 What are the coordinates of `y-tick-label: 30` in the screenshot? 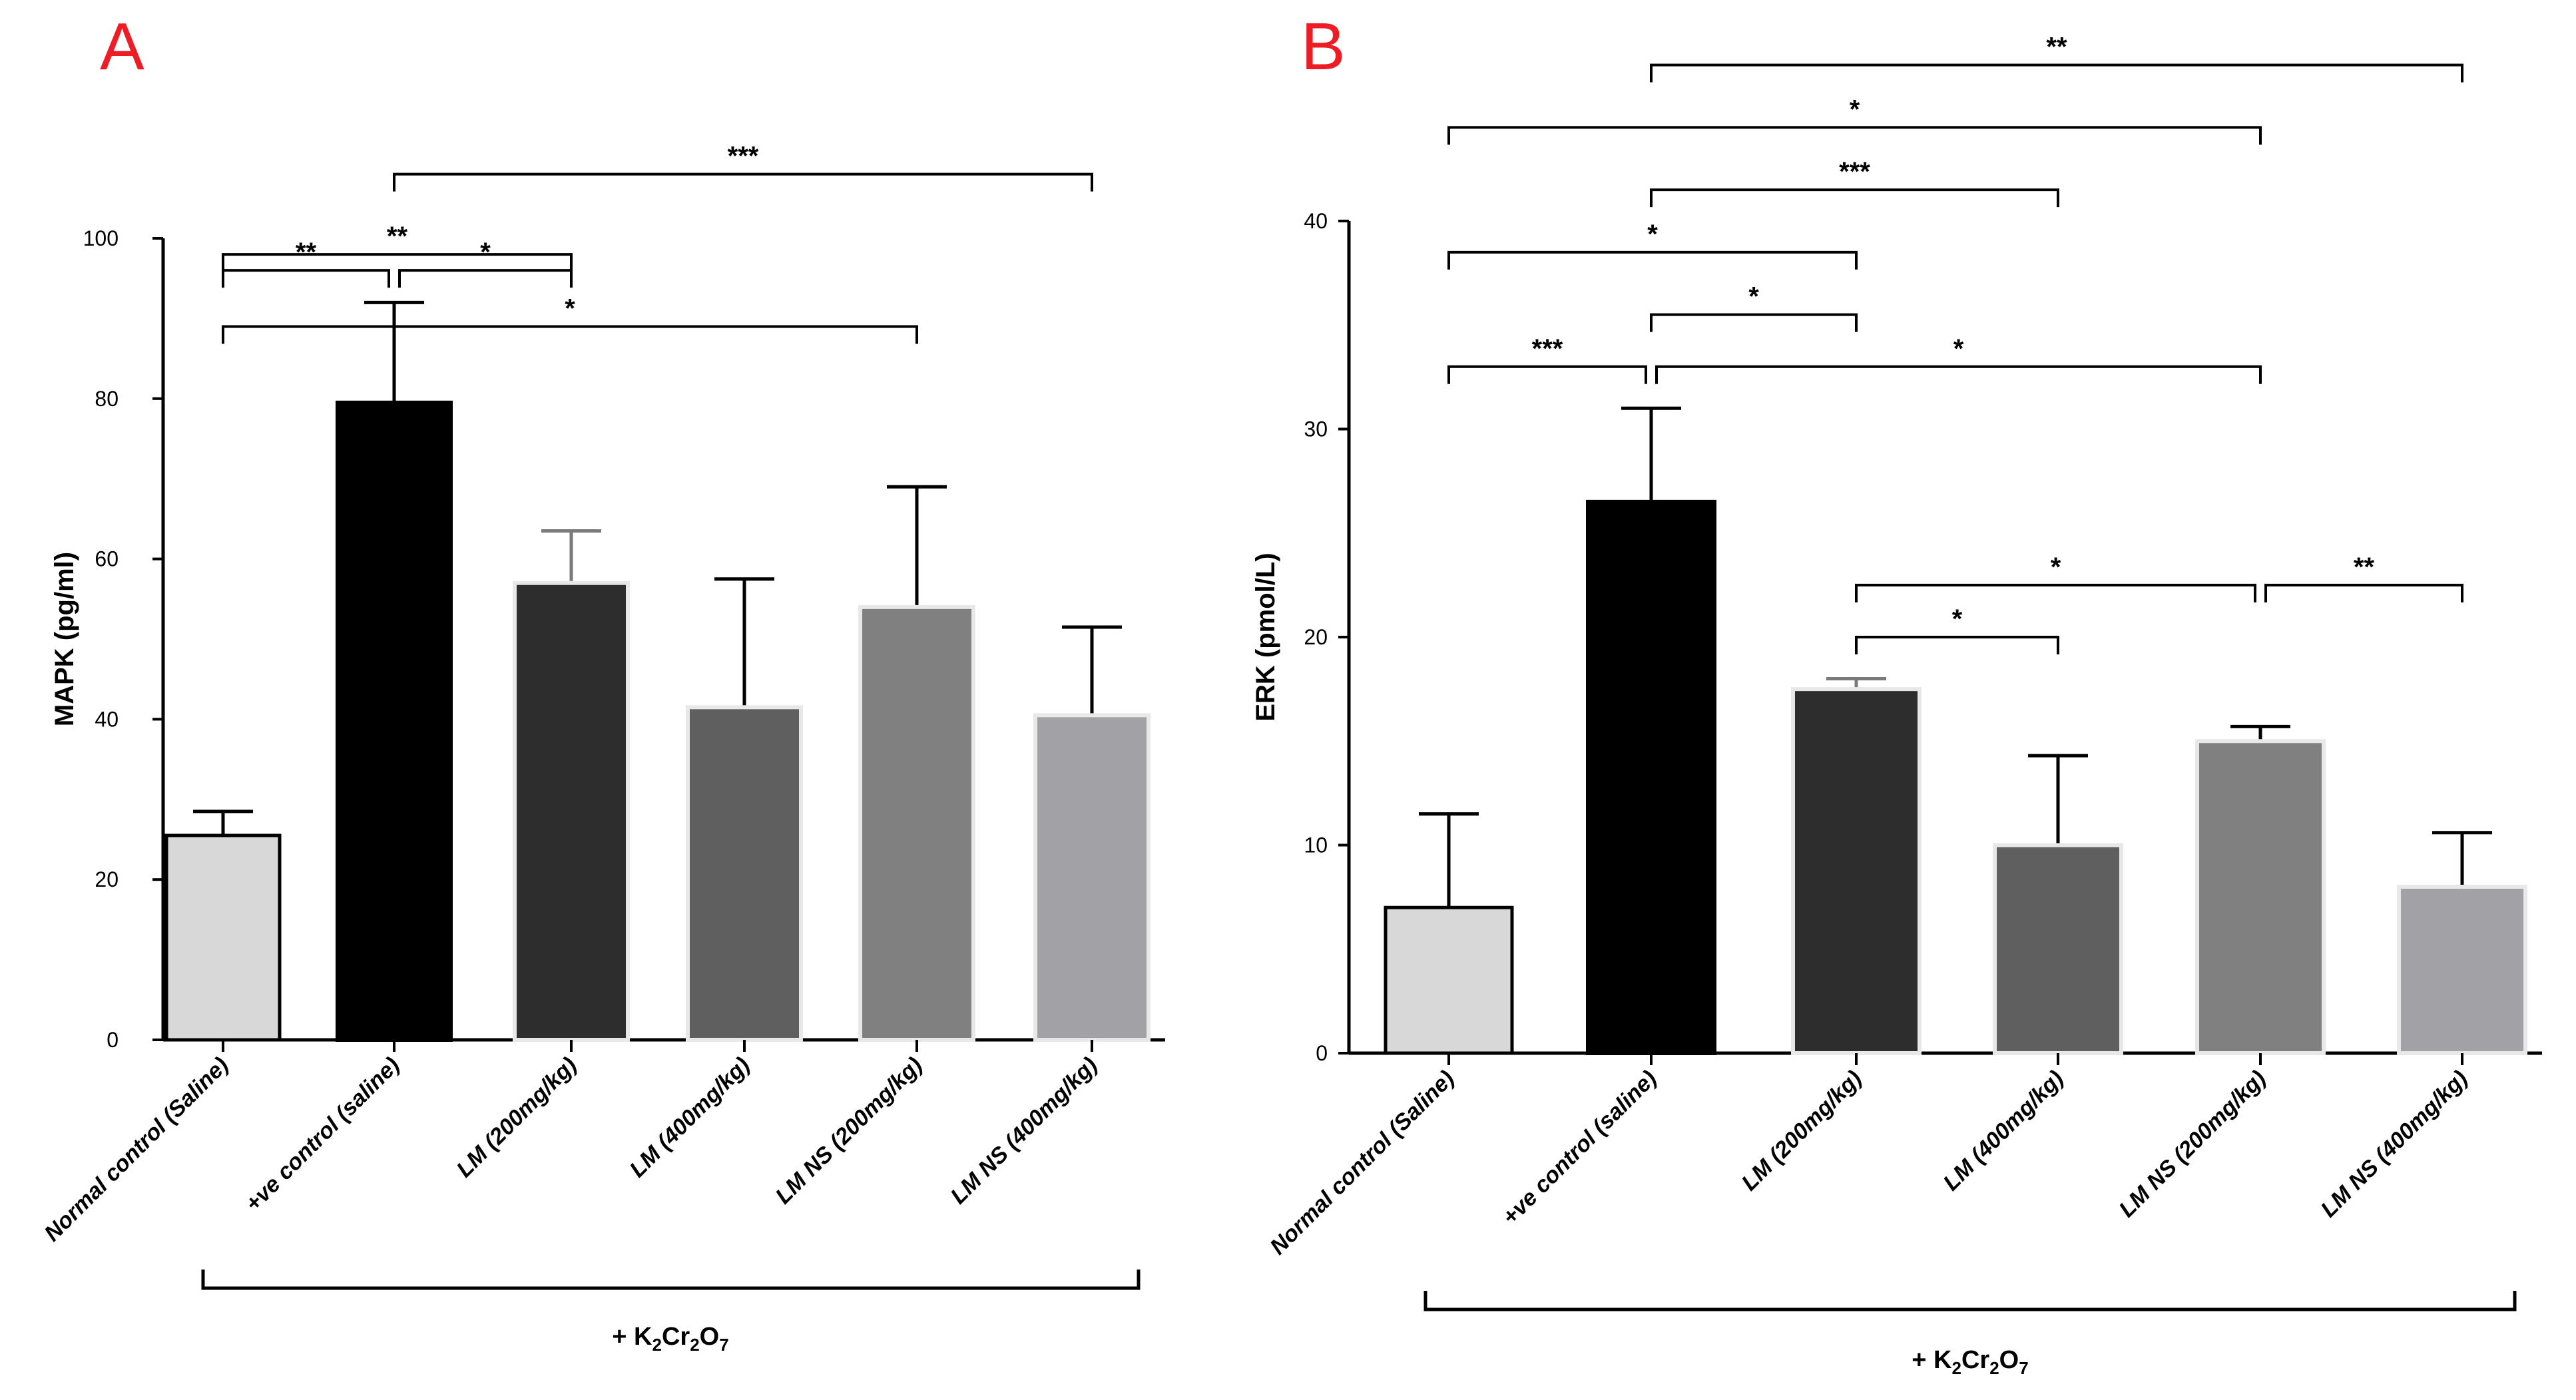 It's located at (1316, 429).